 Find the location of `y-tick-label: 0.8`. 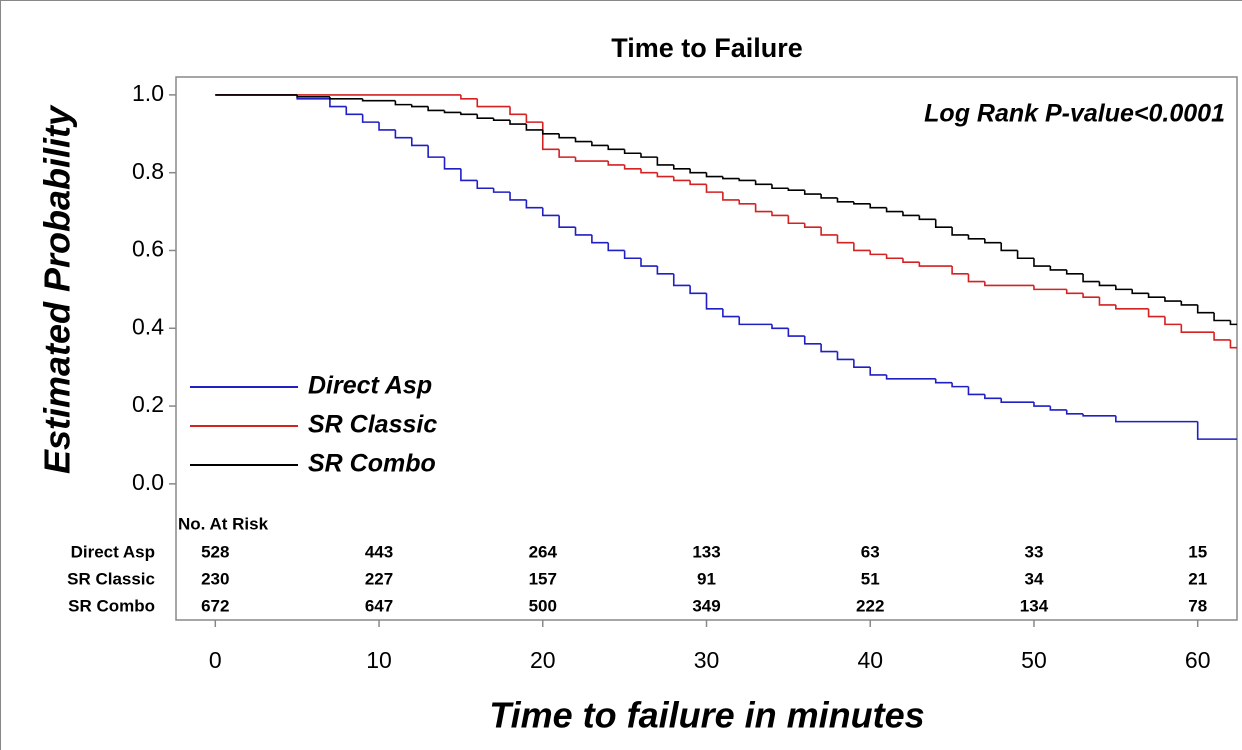

y-tick-label: 0.8 is located at coordinates (148, 171).